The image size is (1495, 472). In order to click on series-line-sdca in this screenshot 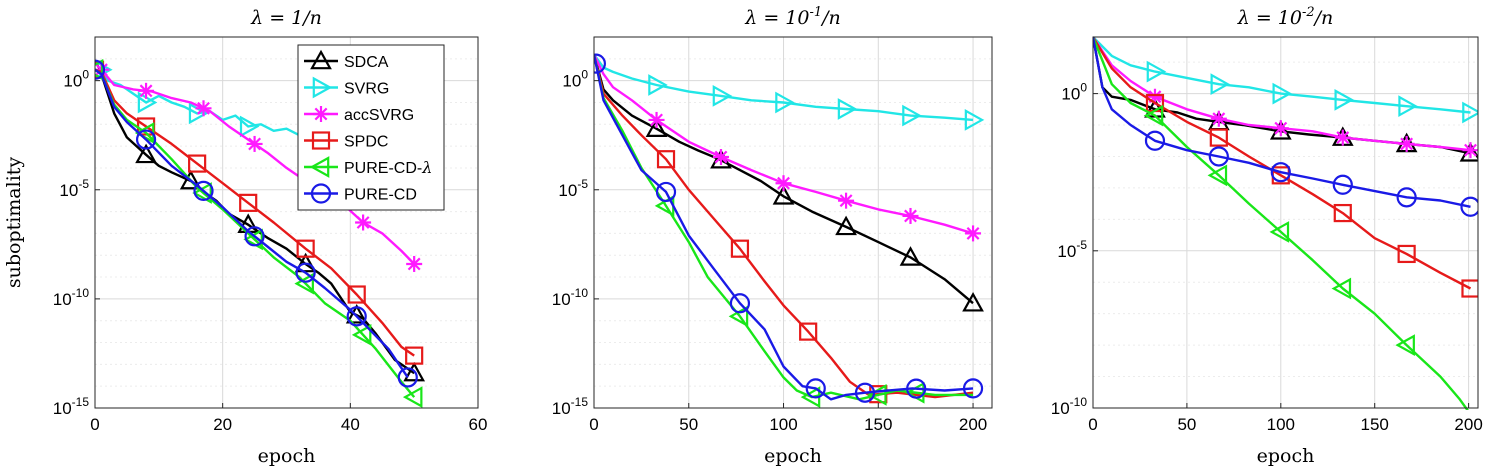, I will do `click(784, 179)`.